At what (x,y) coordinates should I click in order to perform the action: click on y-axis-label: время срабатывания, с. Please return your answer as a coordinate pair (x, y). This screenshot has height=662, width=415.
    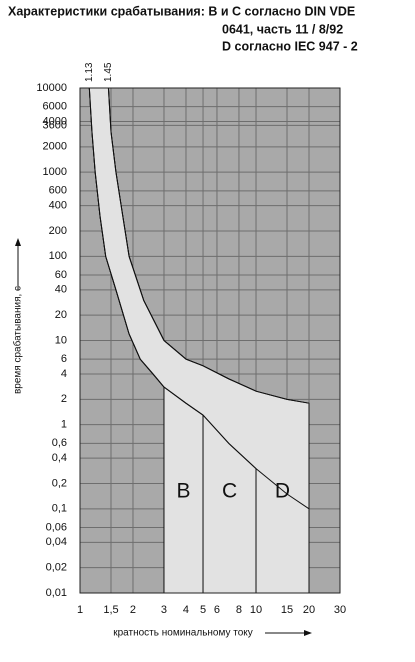
    Looking at the image, I should click on (18, 340).